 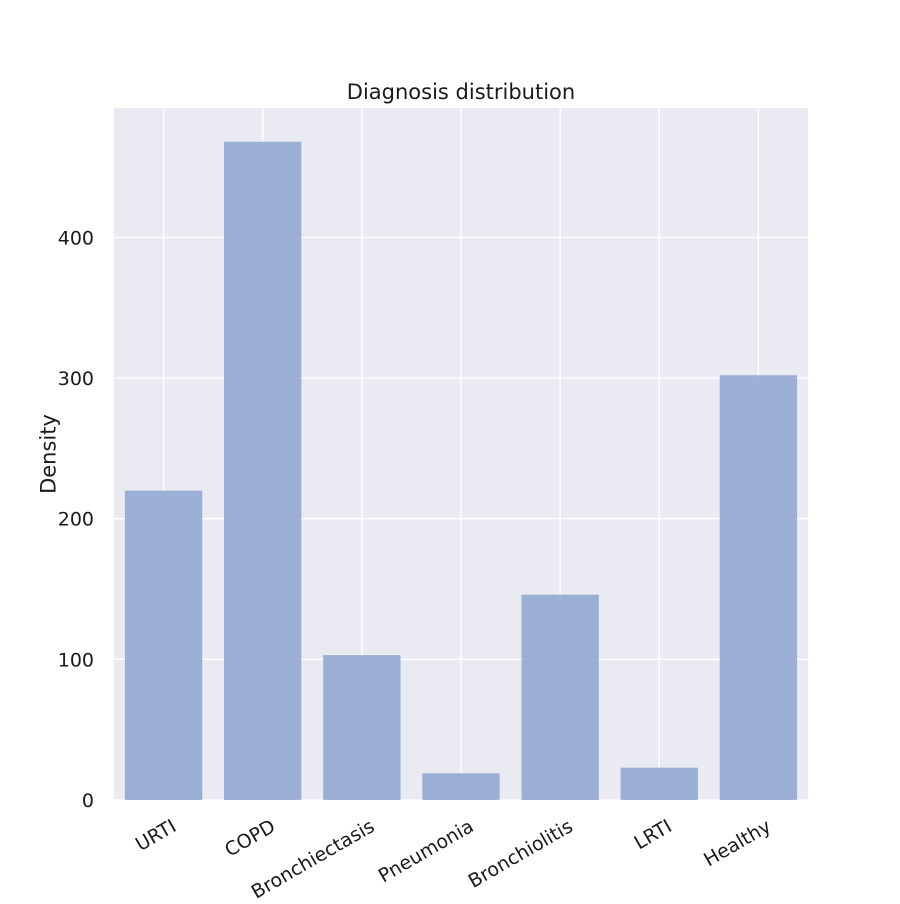 I want to click on x-tick-label: Bronchiolitis, so click(x=521, y=853).